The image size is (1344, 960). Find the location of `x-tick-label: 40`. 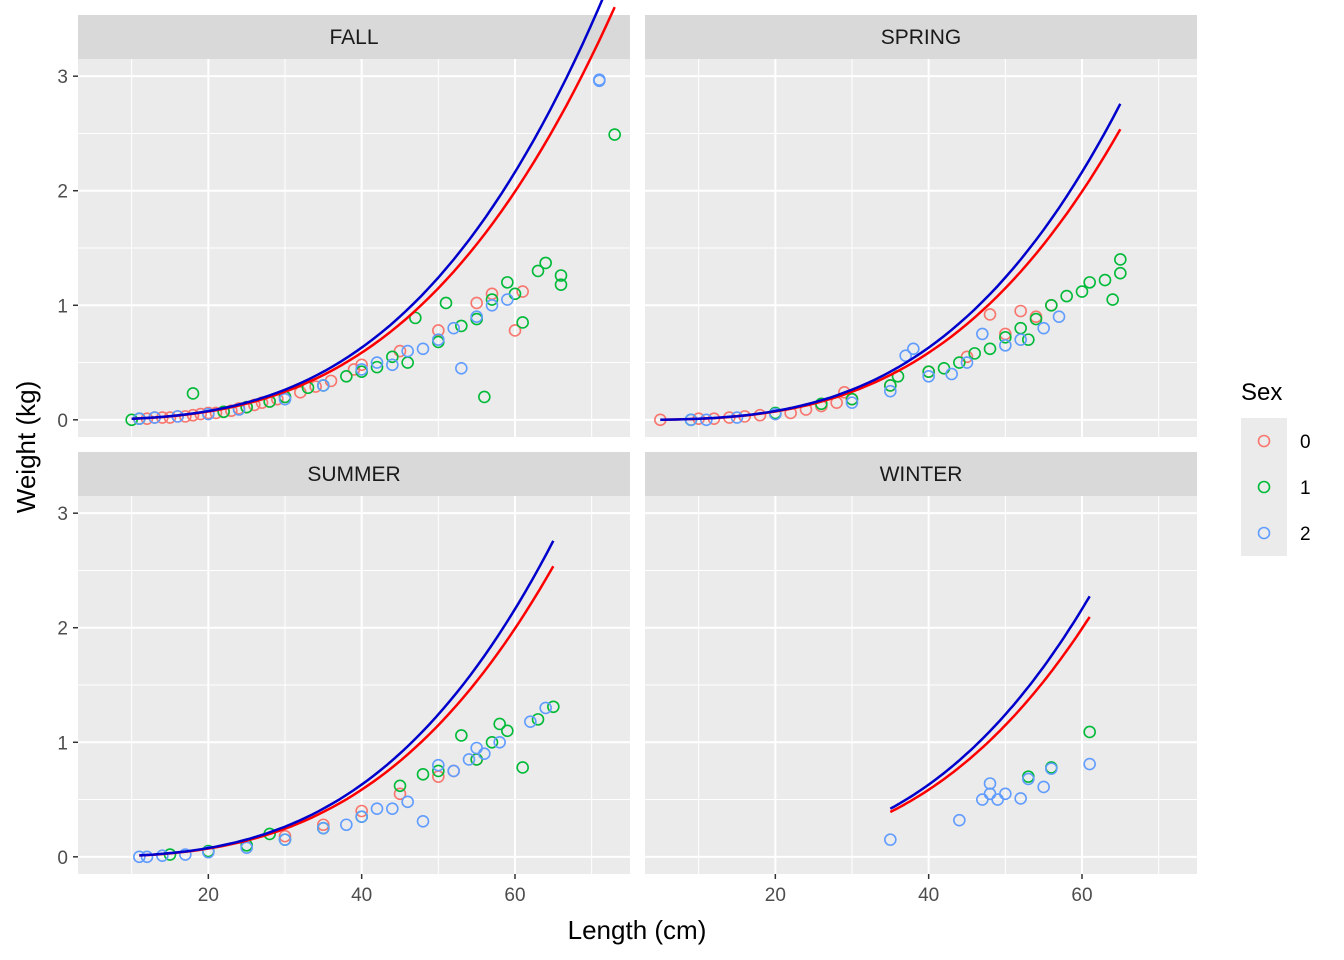

x-tick-label: 40 is located at coordinates (361, 895).